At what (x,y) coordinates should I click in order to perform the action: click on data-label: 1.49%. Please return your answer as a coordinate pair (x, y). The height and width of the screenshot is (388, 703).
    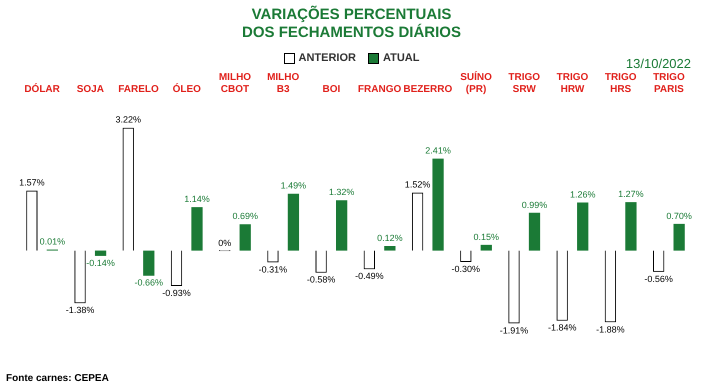
    Looking at the image, I should click on (293, 185).